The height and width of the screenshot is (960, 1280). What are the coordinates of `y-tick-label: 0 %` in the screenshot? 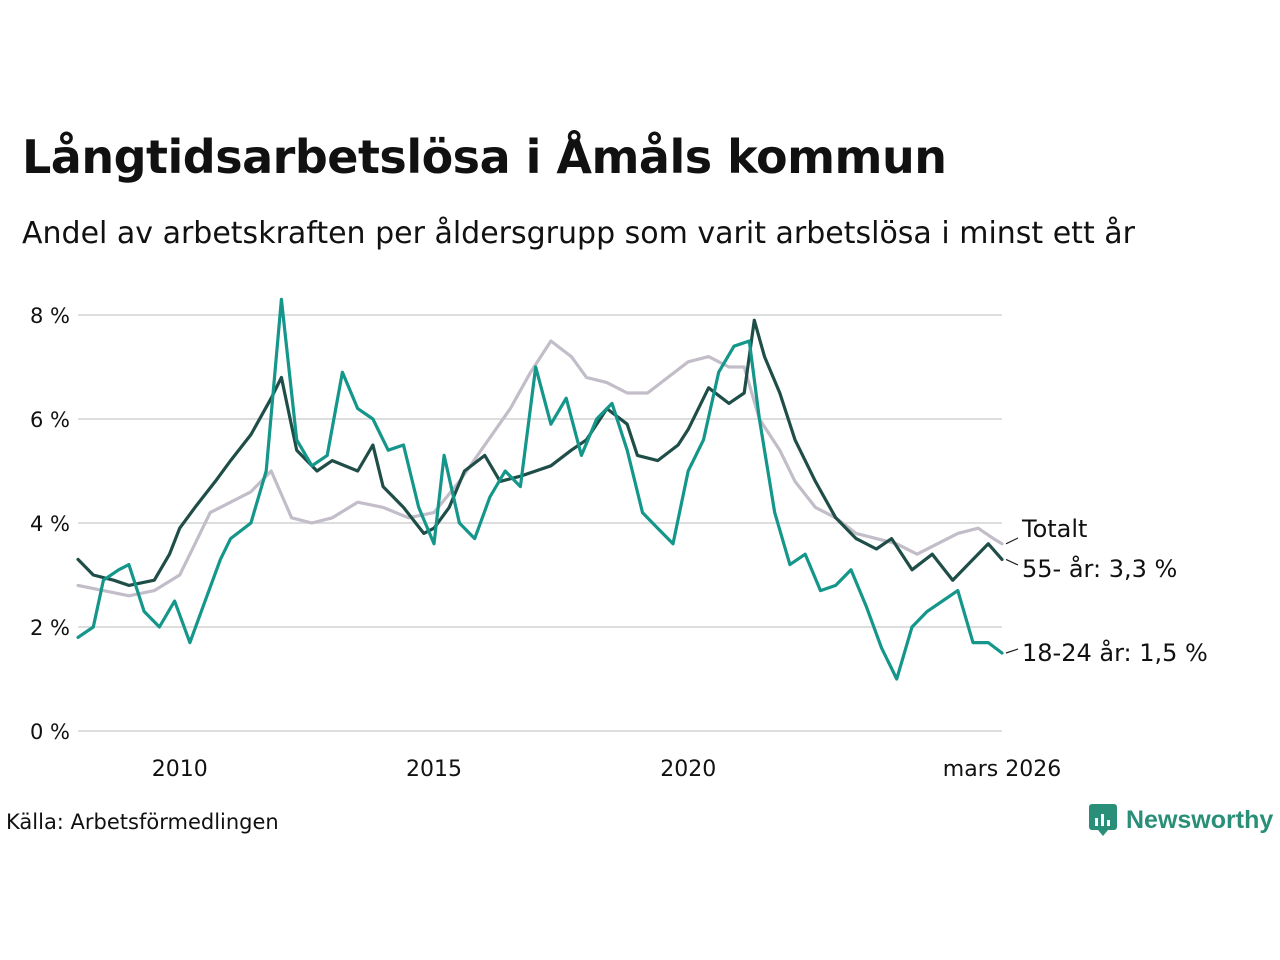 It's located at (50, 732).